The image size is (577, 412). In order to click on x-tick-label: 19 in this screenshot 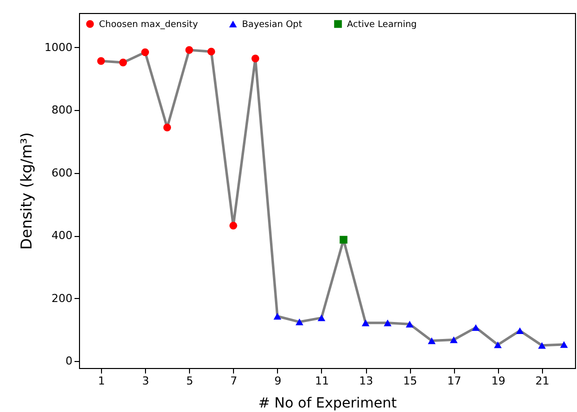, I will do `click(498, 381)`.